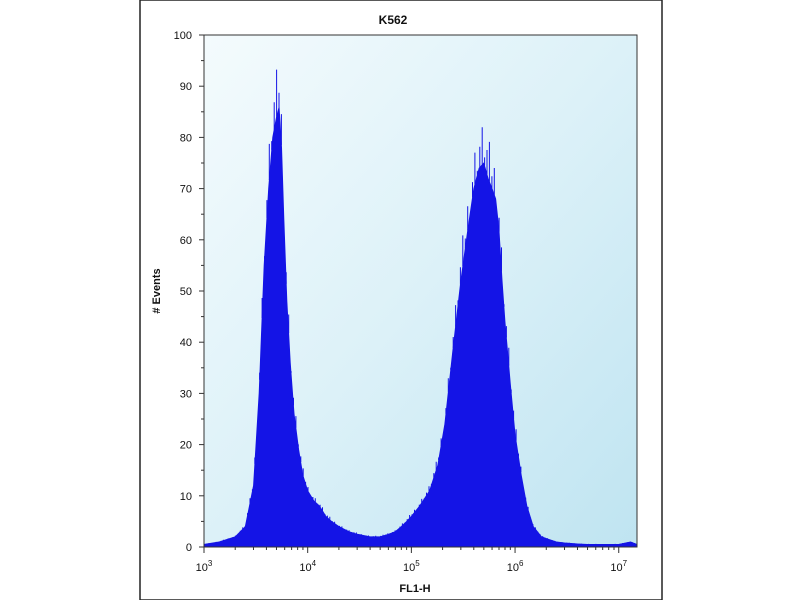 This screenshot has height=605, width=800. I want to click on x-tick-label: 10⁶, so click(515, 566).